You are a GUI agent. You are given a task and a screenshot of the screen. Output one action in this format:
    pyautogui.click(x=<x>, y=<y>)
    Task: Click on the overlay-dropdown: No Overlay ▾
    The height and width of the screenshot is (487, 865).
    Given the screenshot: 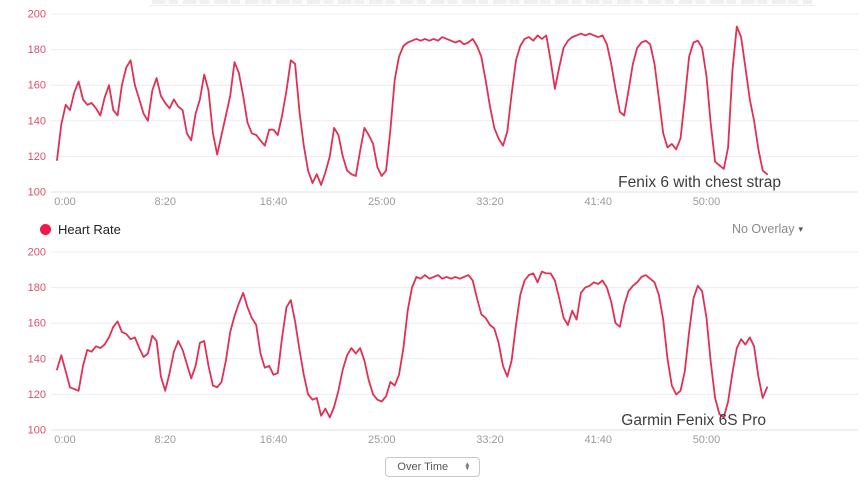 What is the action you would take?
    pyautogui.click(x=767, y=229)
    